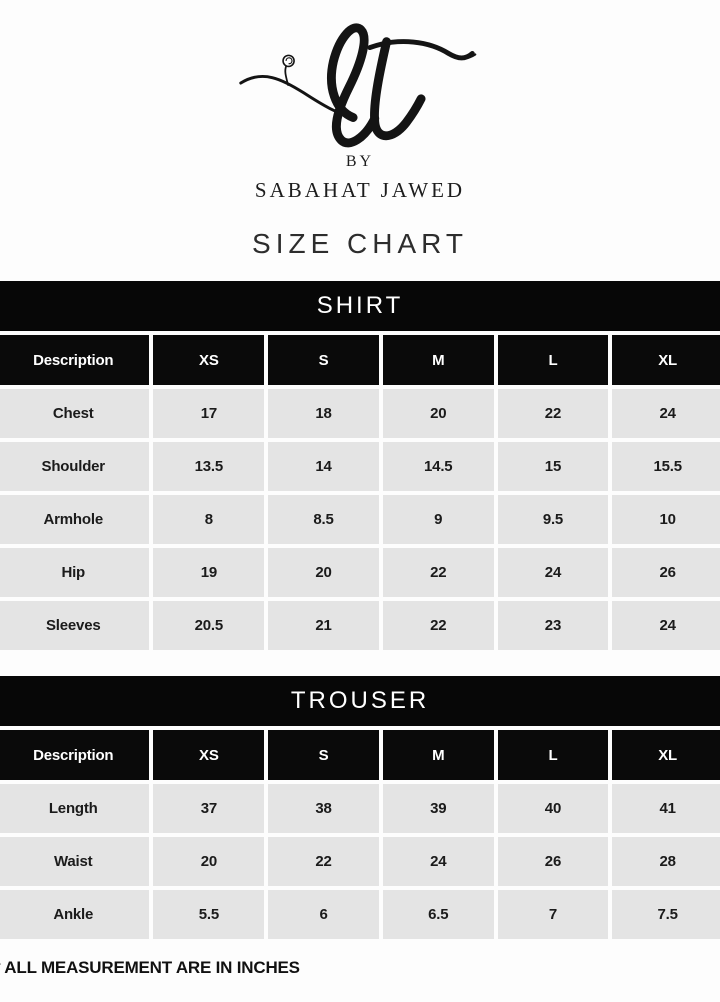  I want to click on table-row-length: Length 37 38 39 40 41, so click(360, 808).